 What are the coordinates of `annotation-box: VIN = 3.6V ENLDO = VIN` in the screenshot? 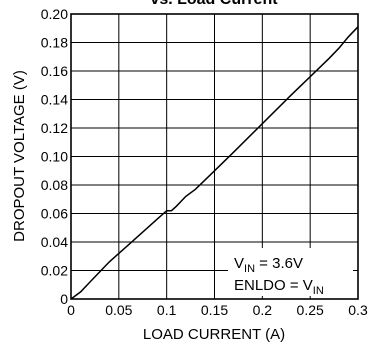 It's located at (290, 272).